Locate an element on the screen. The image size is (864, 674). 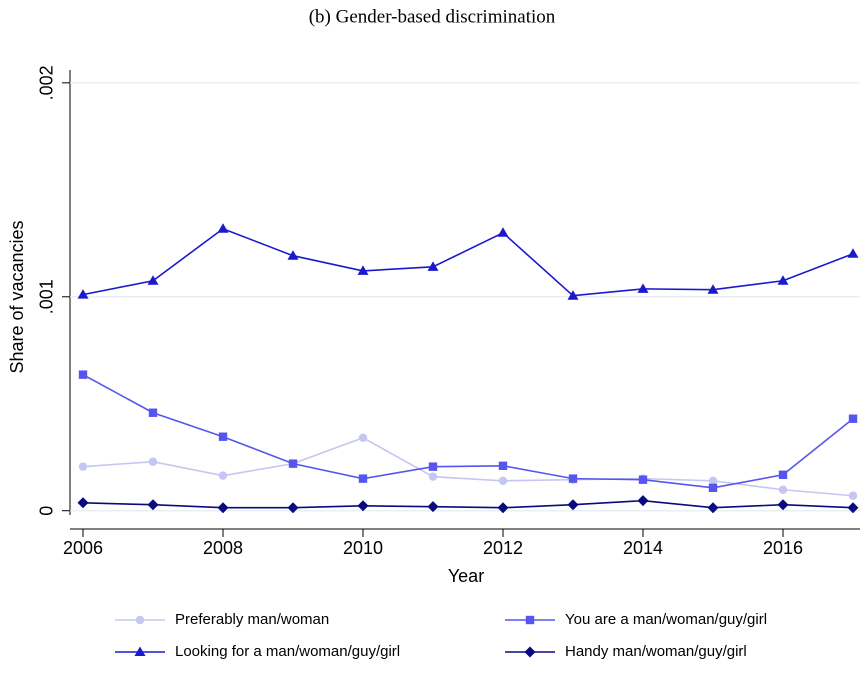
x-axis-label: Year is located at coordinates (466, 576).